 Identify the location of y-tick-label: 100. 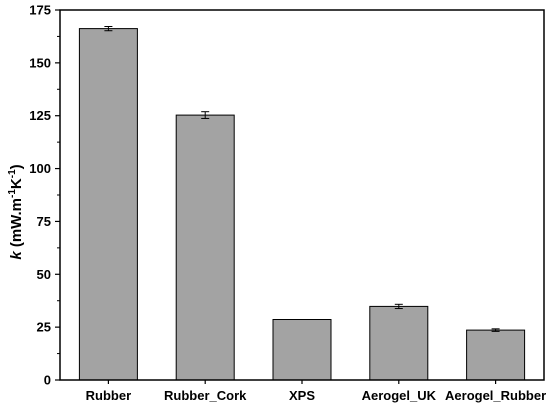
(40, 168).